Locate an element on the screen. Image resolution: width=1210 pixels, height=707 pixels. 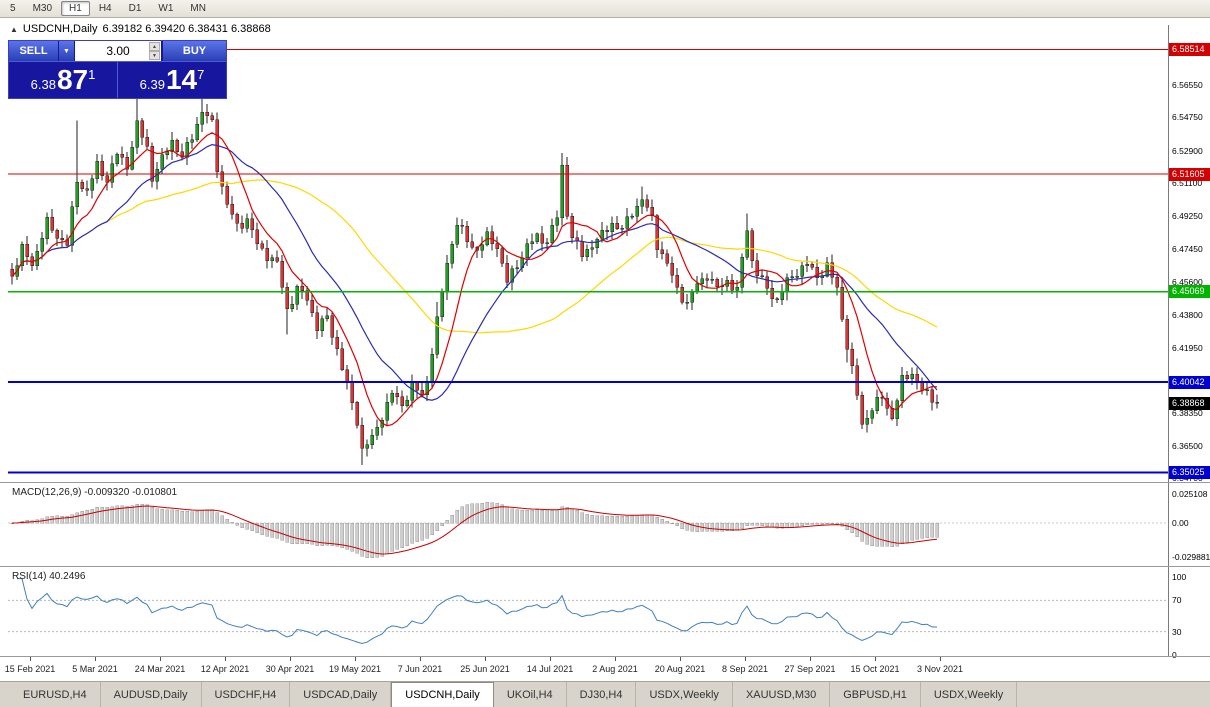
volume-spinner-up: ▲ is located at coordinates (154, 46).